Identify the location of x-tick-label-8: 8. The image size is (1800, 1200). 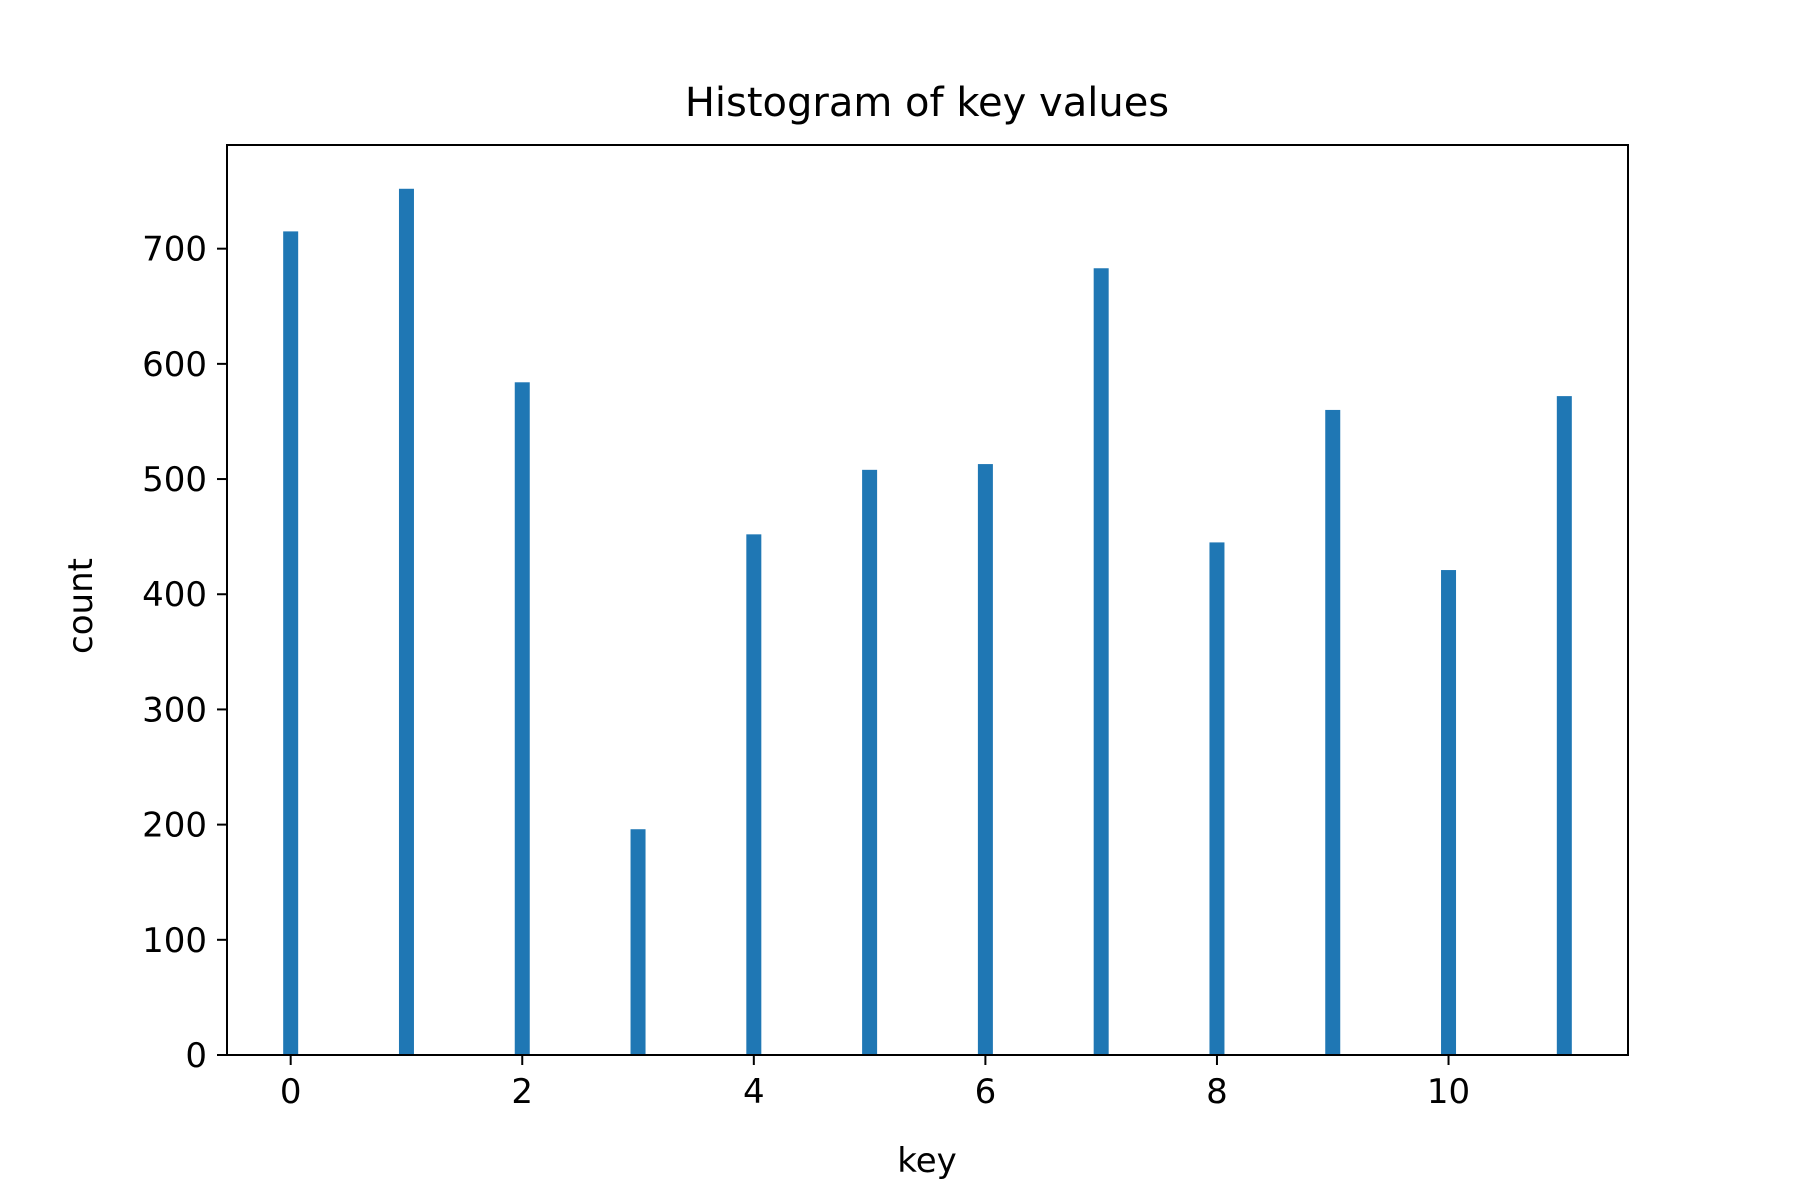
(1217, 1092).